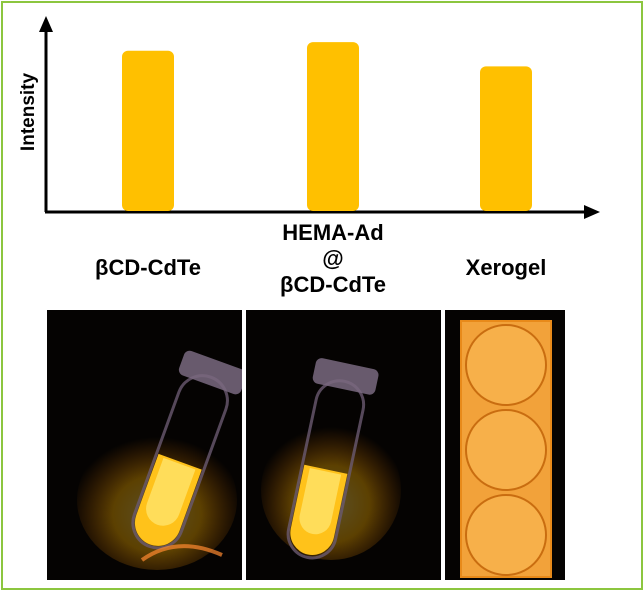 This screenshot has width=644, height=591. Describe the element at coordinates (46, 24) in the screenshot. I see `y-axis-arrow` at that location.